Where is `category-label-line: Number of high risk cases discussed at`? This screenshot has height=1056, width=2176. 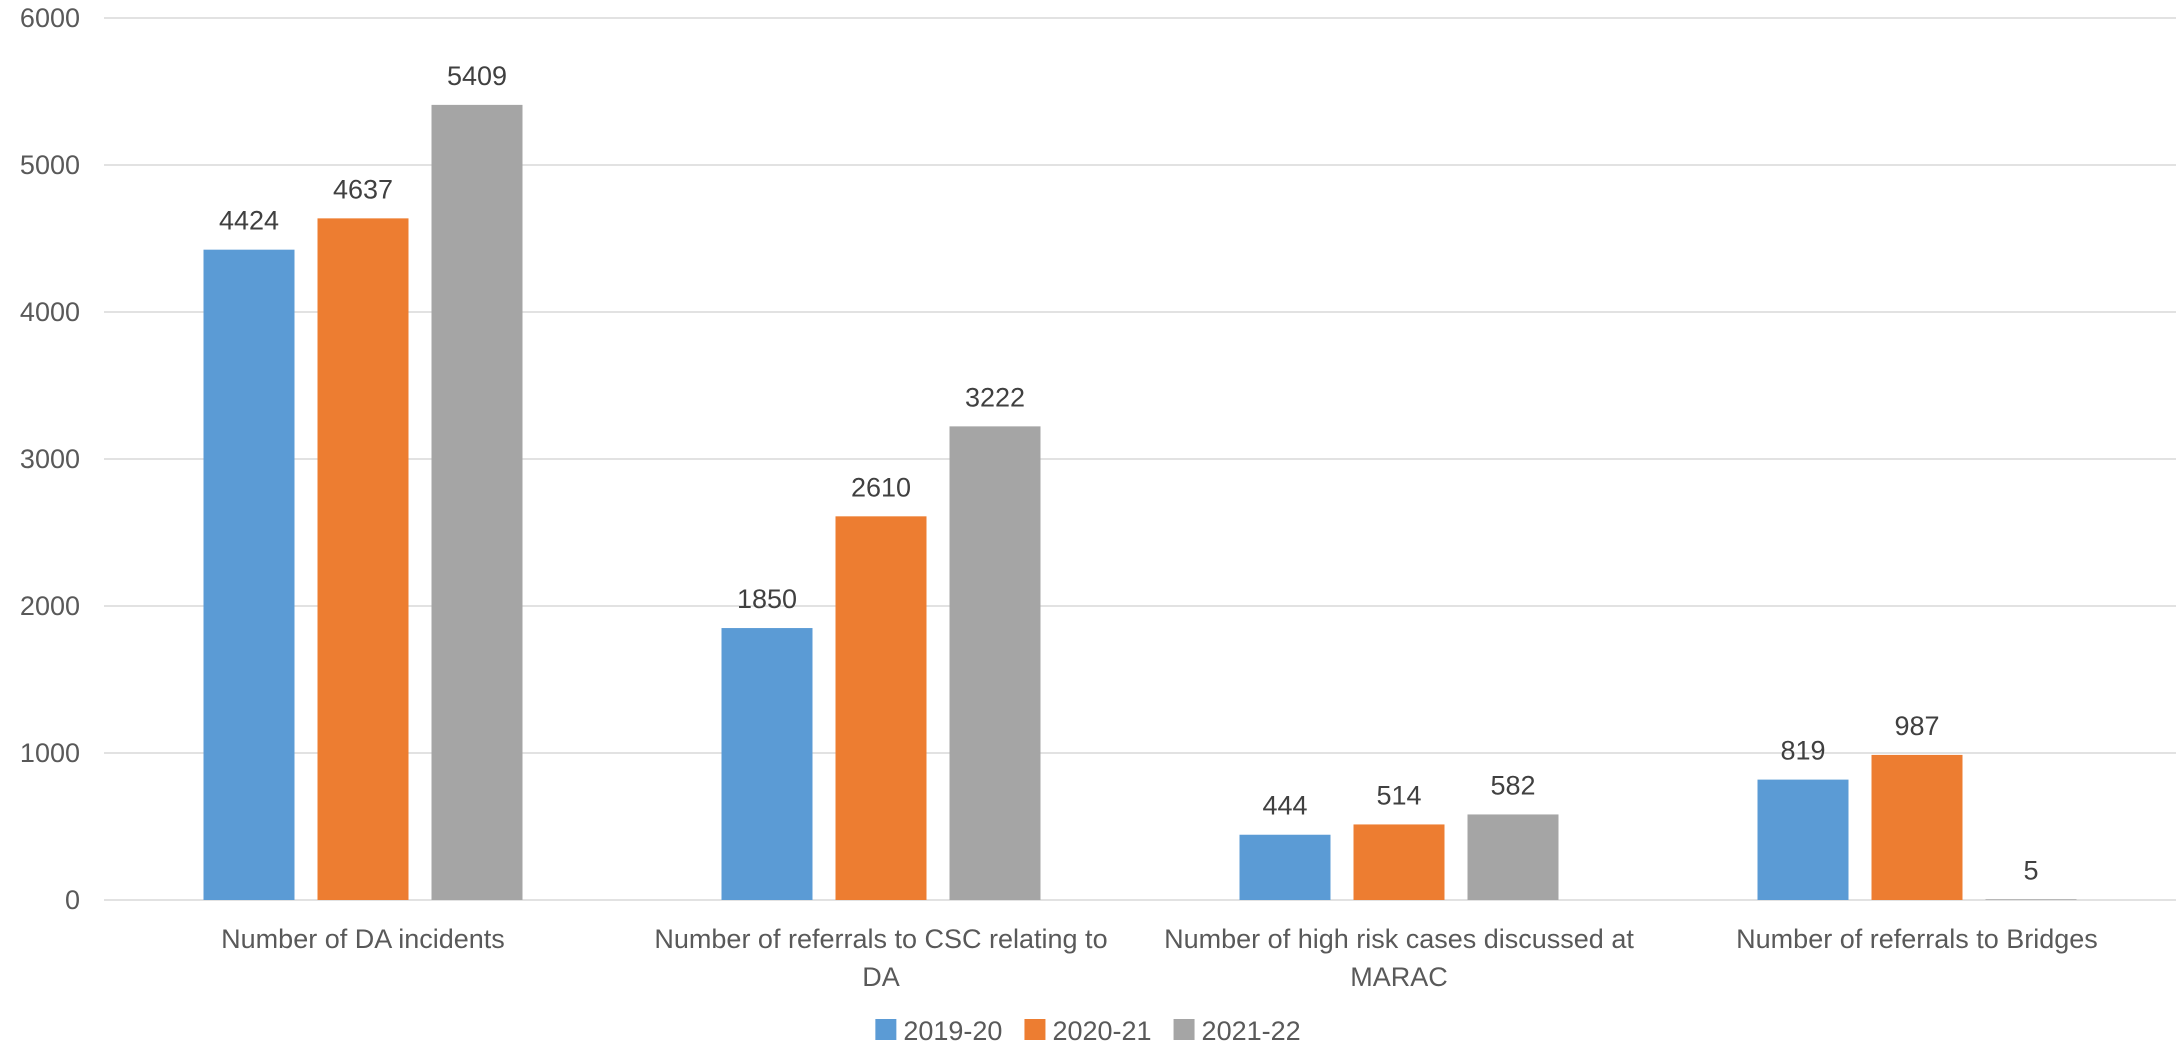
category-label-line: Number of high risk cases discussed at is located at coordinates (1399, 939).